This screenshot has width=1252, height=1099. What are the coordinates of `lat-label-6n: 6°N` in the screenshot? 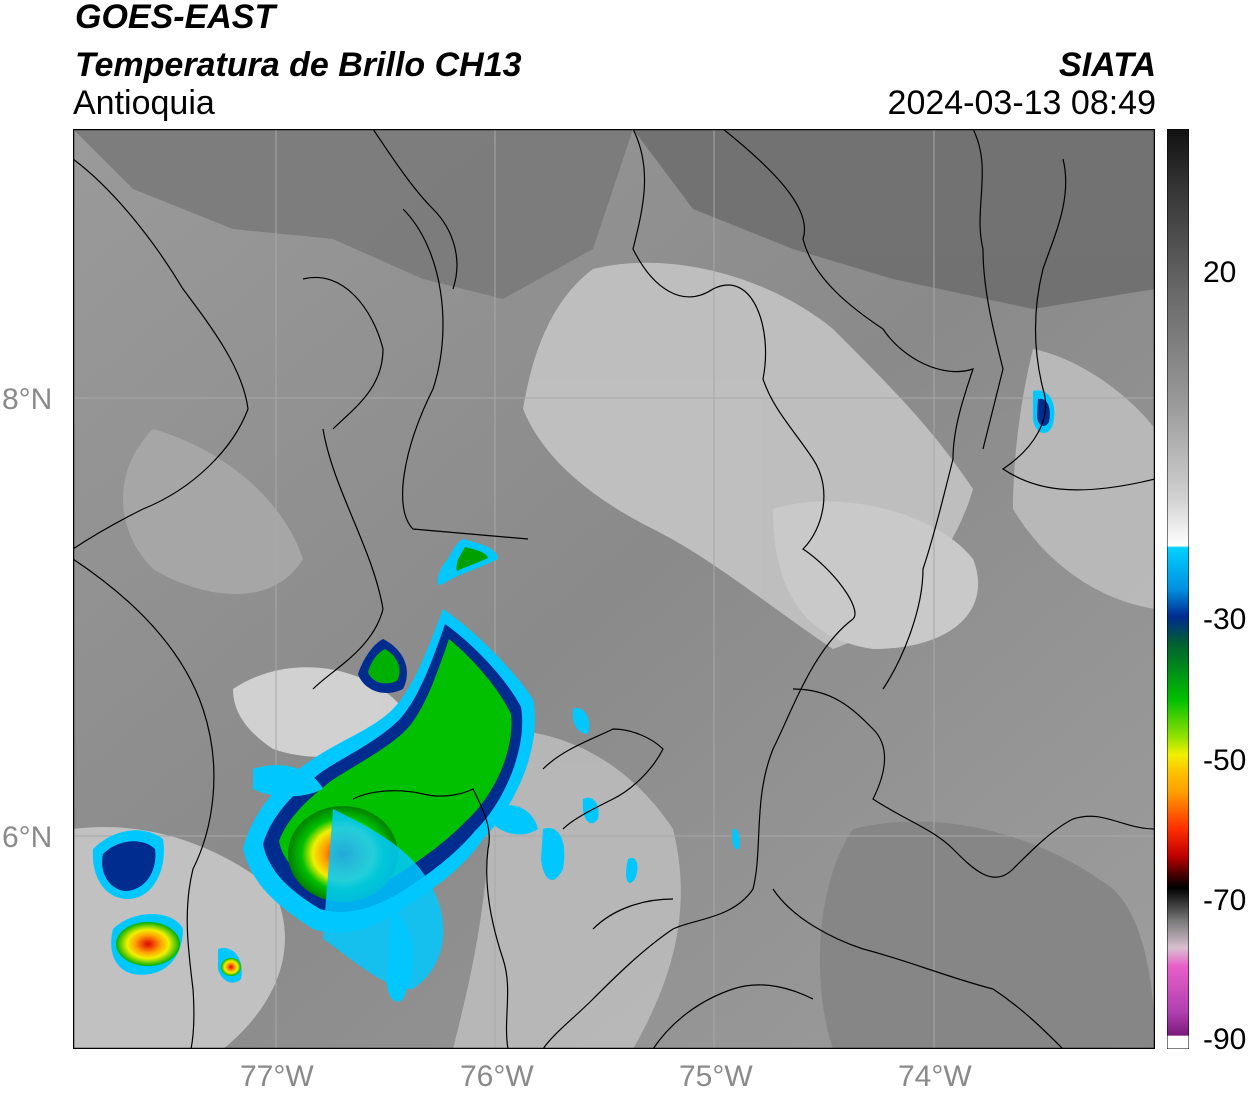 It's located at (27, 837).